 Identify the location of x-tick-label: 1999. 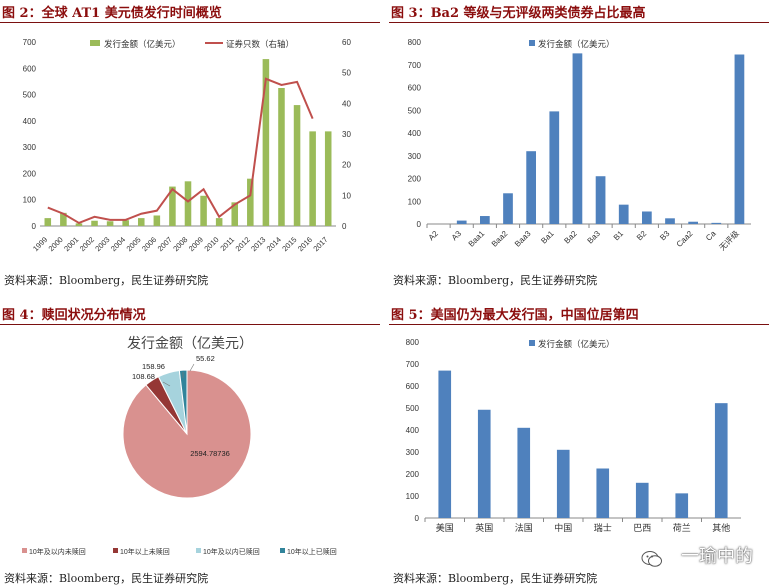
(40, 244).